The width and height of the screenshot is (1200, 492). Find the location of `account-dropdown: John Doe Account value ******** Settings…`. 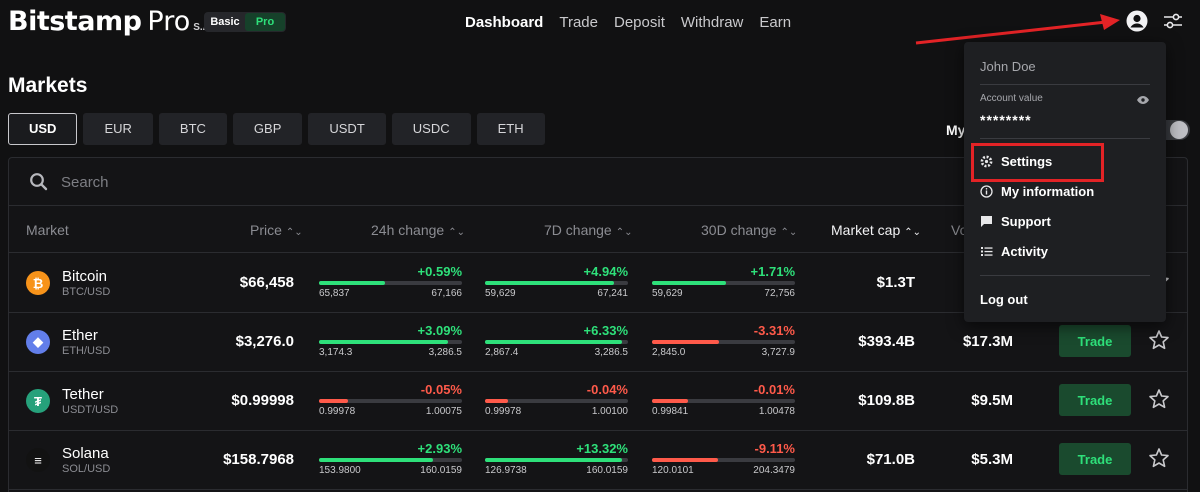

account-dropdown: John Doe Account value ******** Settings… is located at coordinates (1065, 182).